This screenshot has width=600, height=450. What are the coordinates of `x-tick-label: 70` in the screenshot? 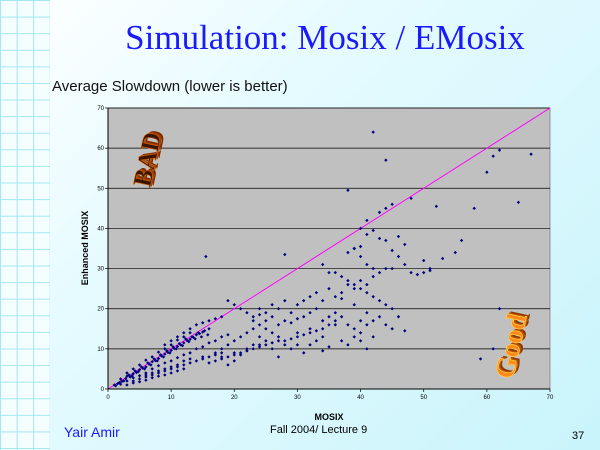 It's located at (550, 398).